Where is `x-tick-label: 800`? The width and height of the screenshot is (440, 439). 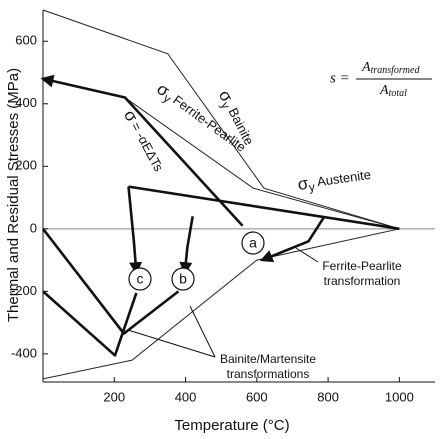 x-tick-label: 800 is located at coordinates (328, 396).